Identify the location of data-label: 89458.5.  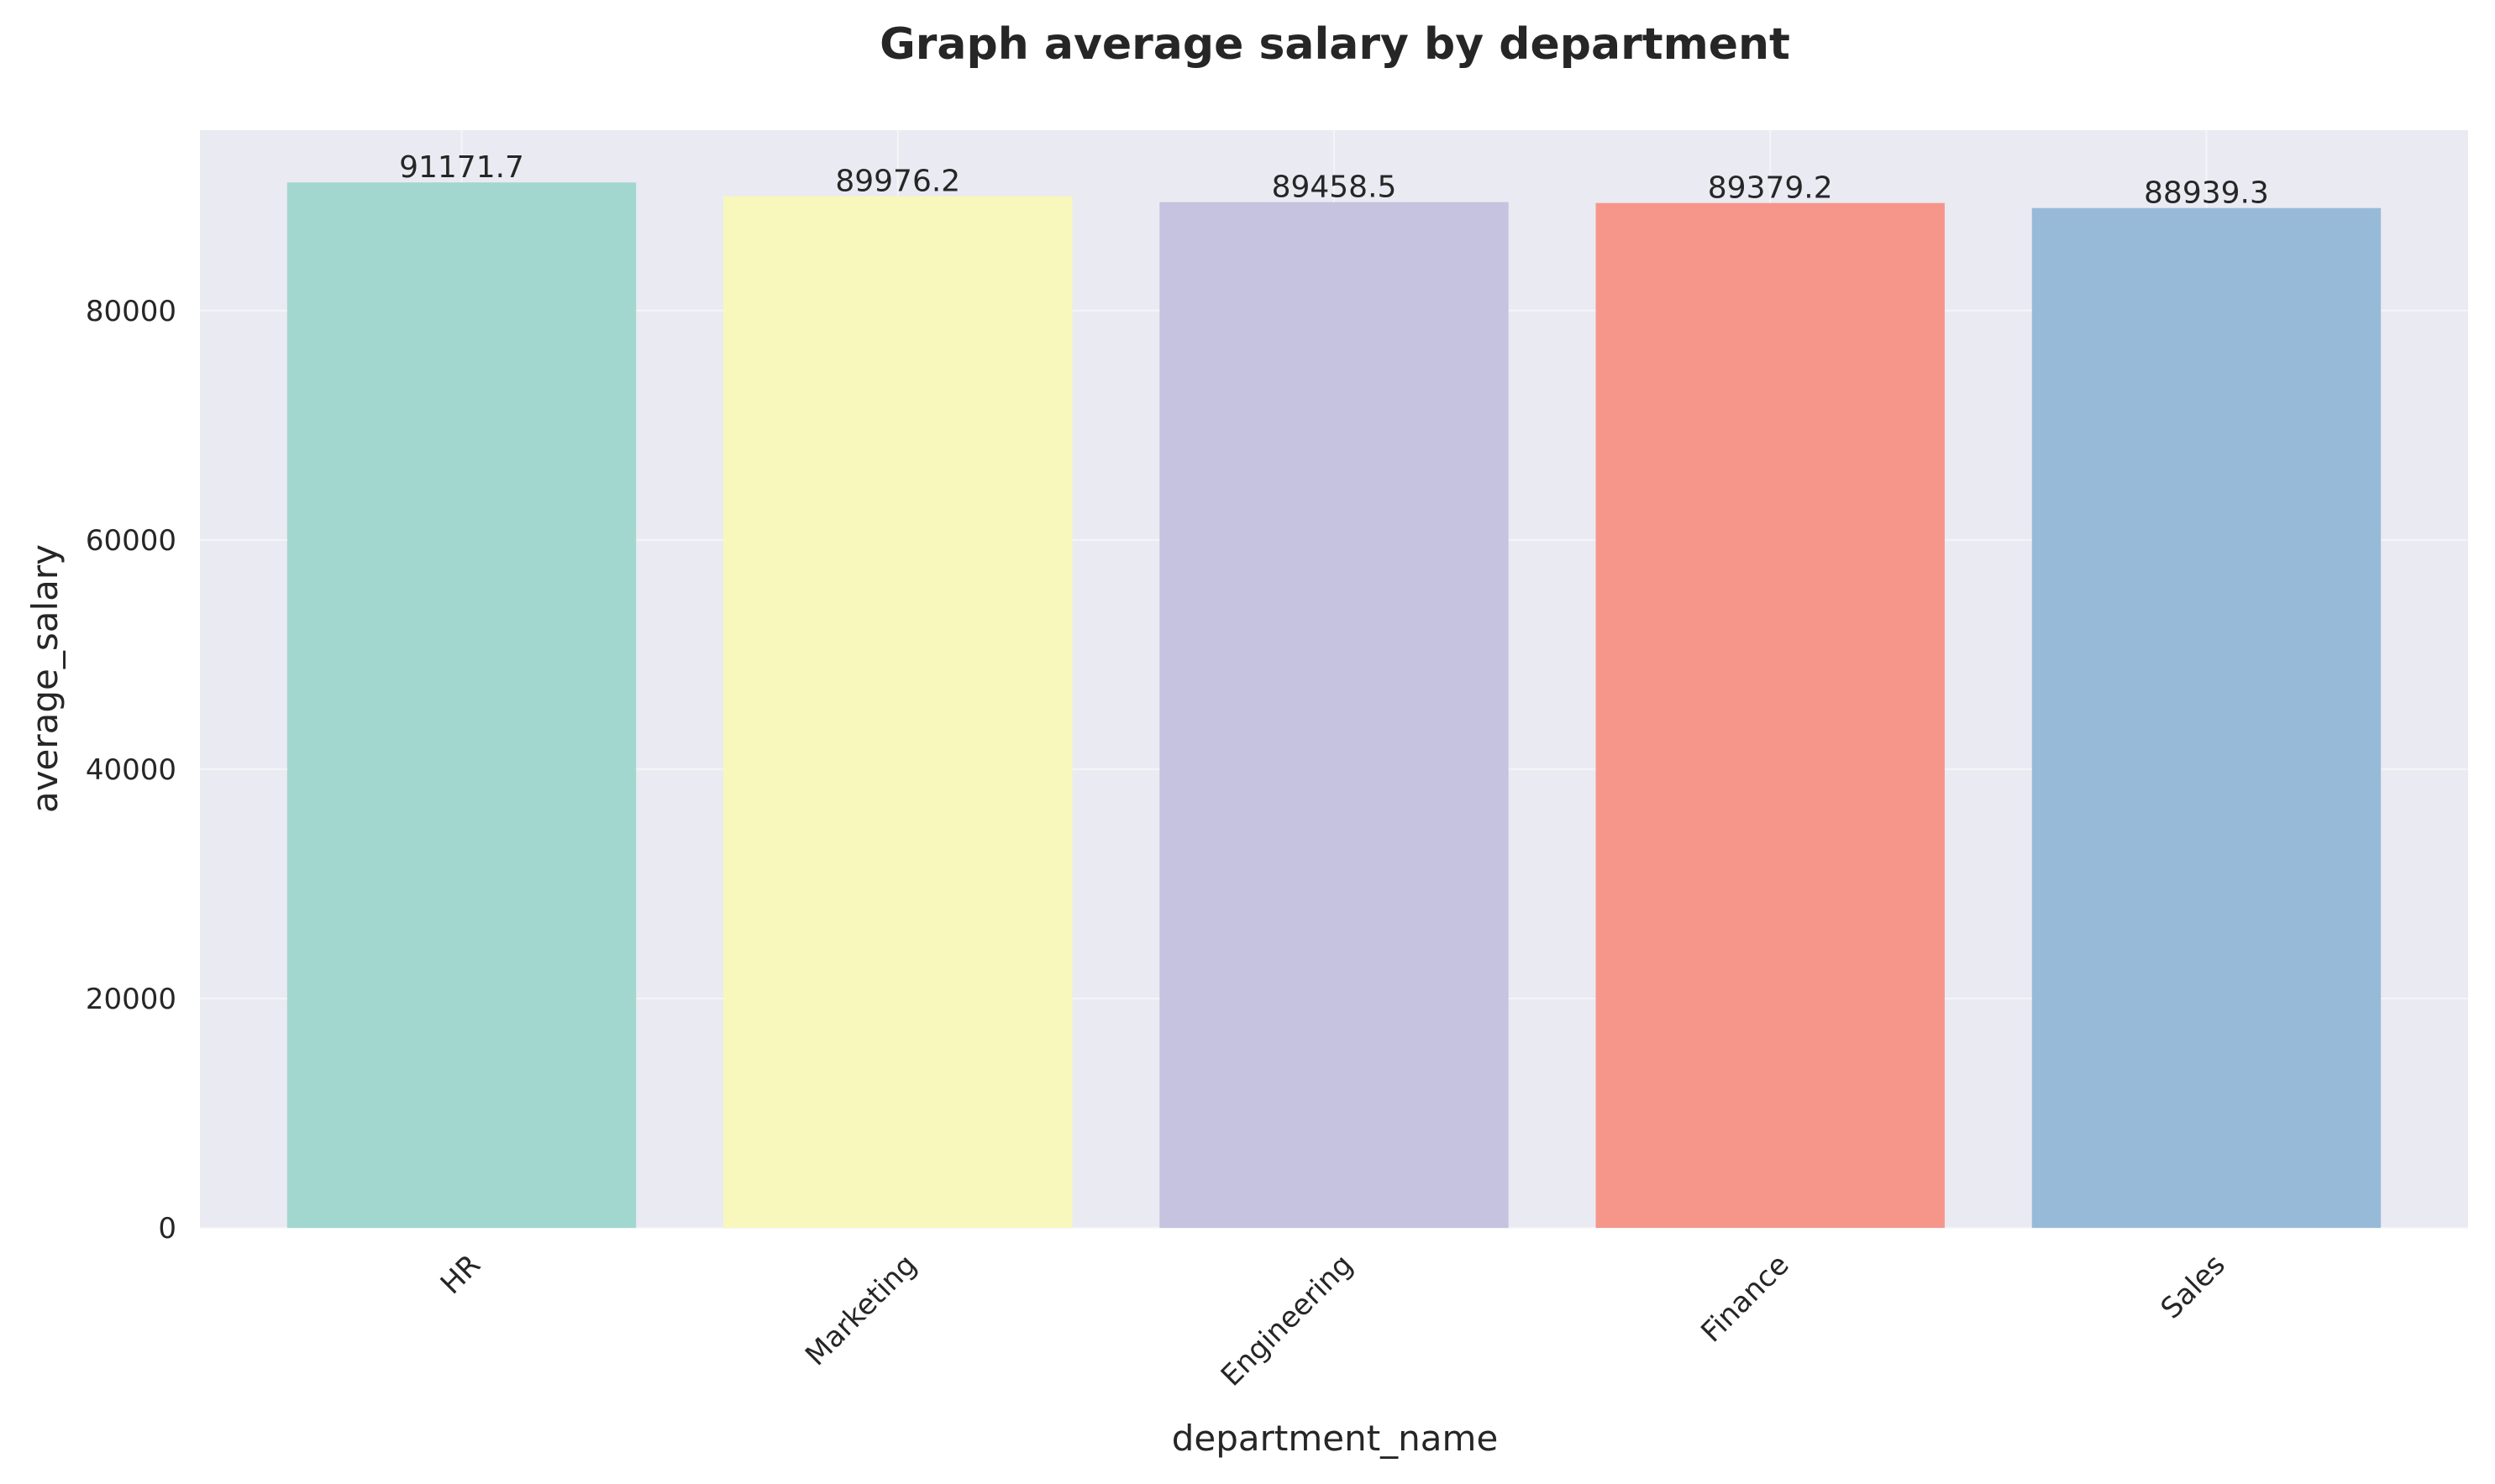
(1334, 187).